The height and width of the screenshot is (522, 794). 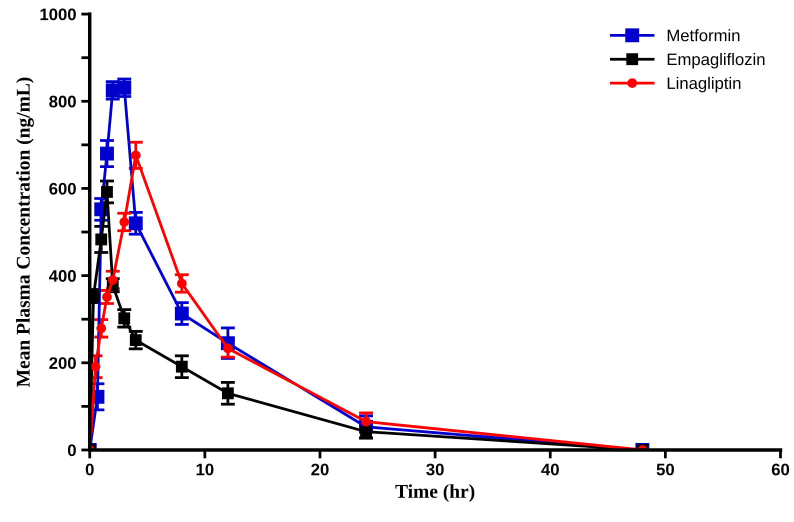 I want to click on legend-label: Metformin, so click(x=704, y=35).